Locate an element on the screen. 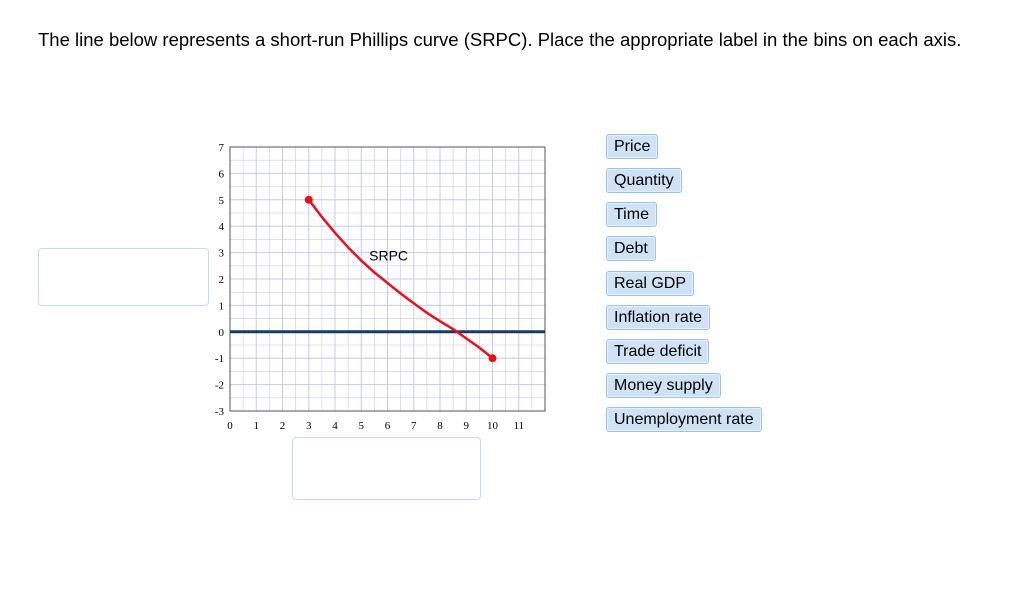 This screenshot has height=595, width=1024. y-tick-label: 1 is located at coordinates (222, 306).